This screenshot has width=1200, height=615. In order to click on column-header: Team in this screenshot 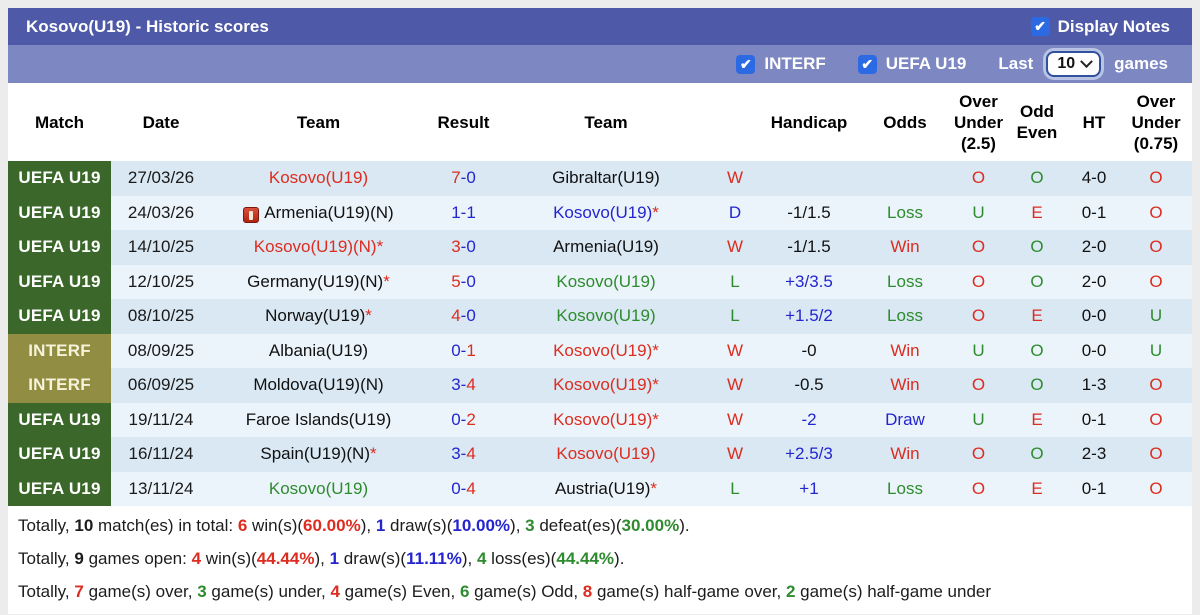, I will do `click(318, 122)`.